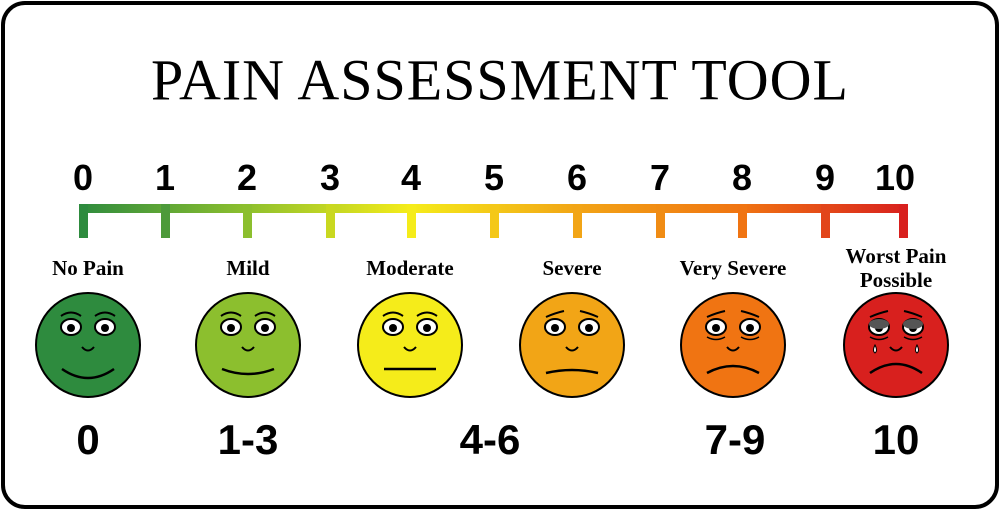 This screenshot has height=511, width=1000. Describe the element at coordinates (247, 177) in the screenshot. I see `scale-number: 2` at that location.